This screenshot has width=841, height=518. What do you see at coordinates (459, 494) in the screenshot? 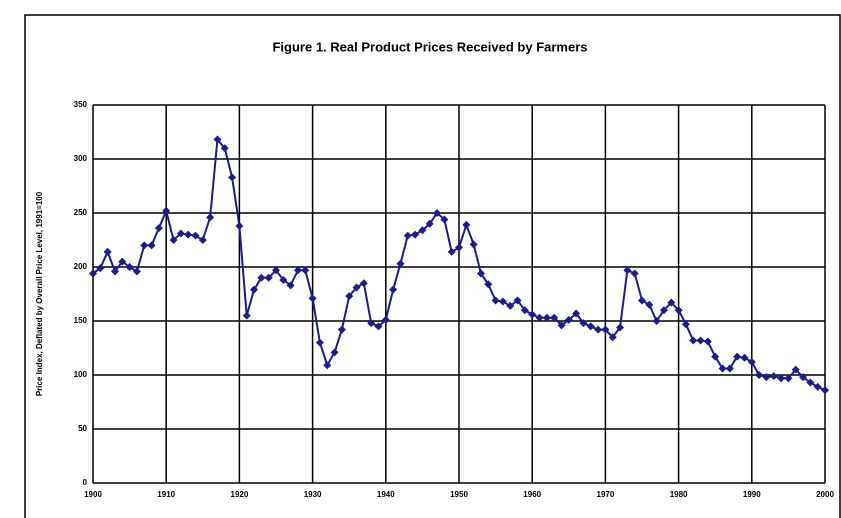
I see `x-tick-label: 1950` at bounding box center [459, 494].